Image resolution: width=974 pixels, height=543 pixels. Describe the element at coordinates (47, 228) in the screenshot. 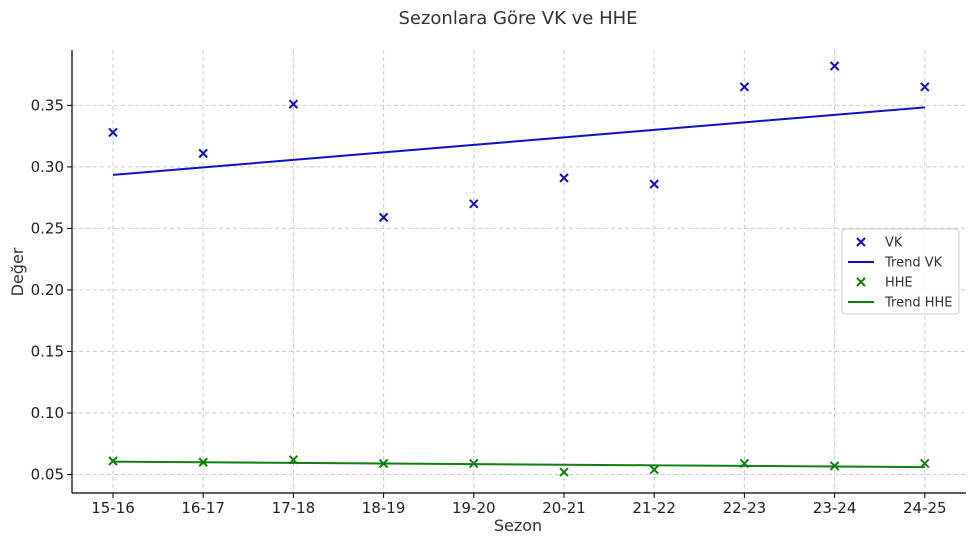

I see `y-tick-label: 0.25` at that location.